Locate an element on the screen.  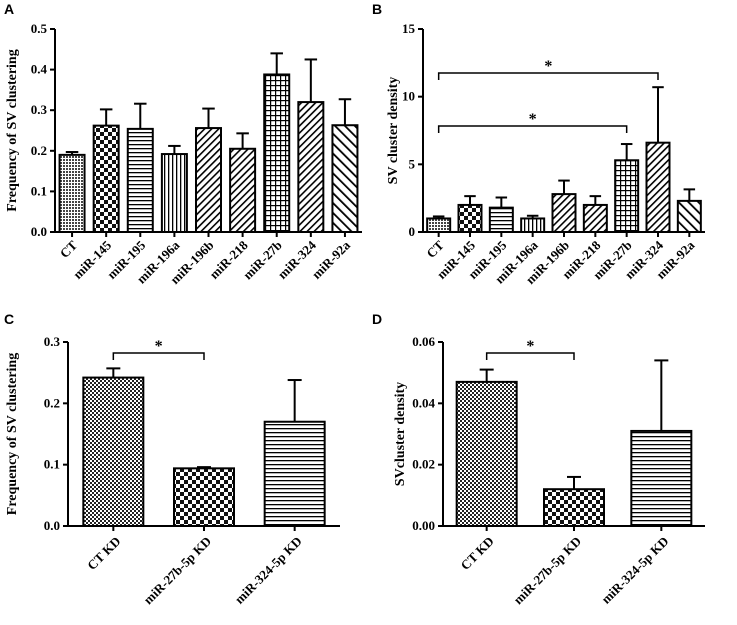
y-tick-label: 0.5 is located at coordinates (39, 28).